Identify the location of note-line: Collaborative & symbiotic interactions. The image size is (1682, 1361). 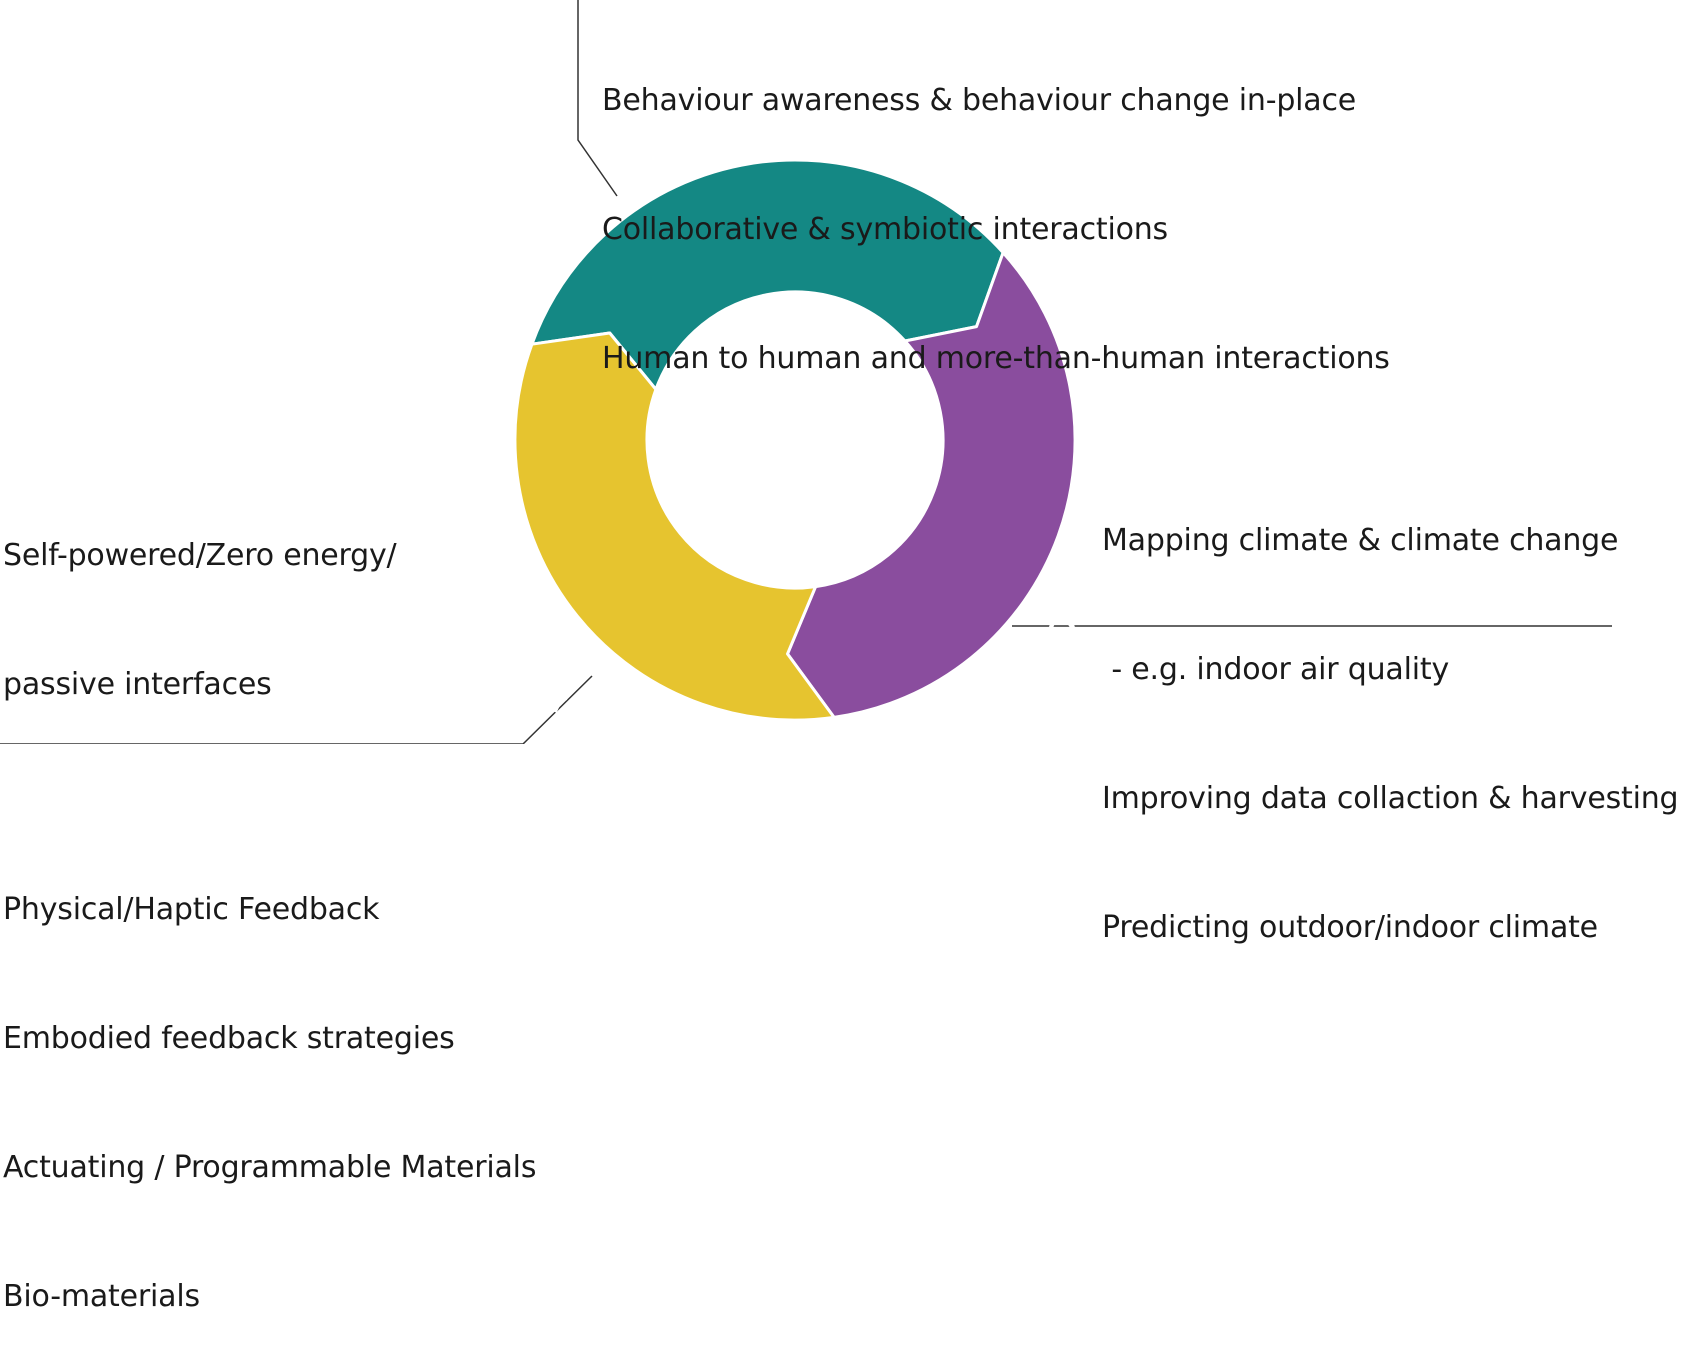
(885, 229).